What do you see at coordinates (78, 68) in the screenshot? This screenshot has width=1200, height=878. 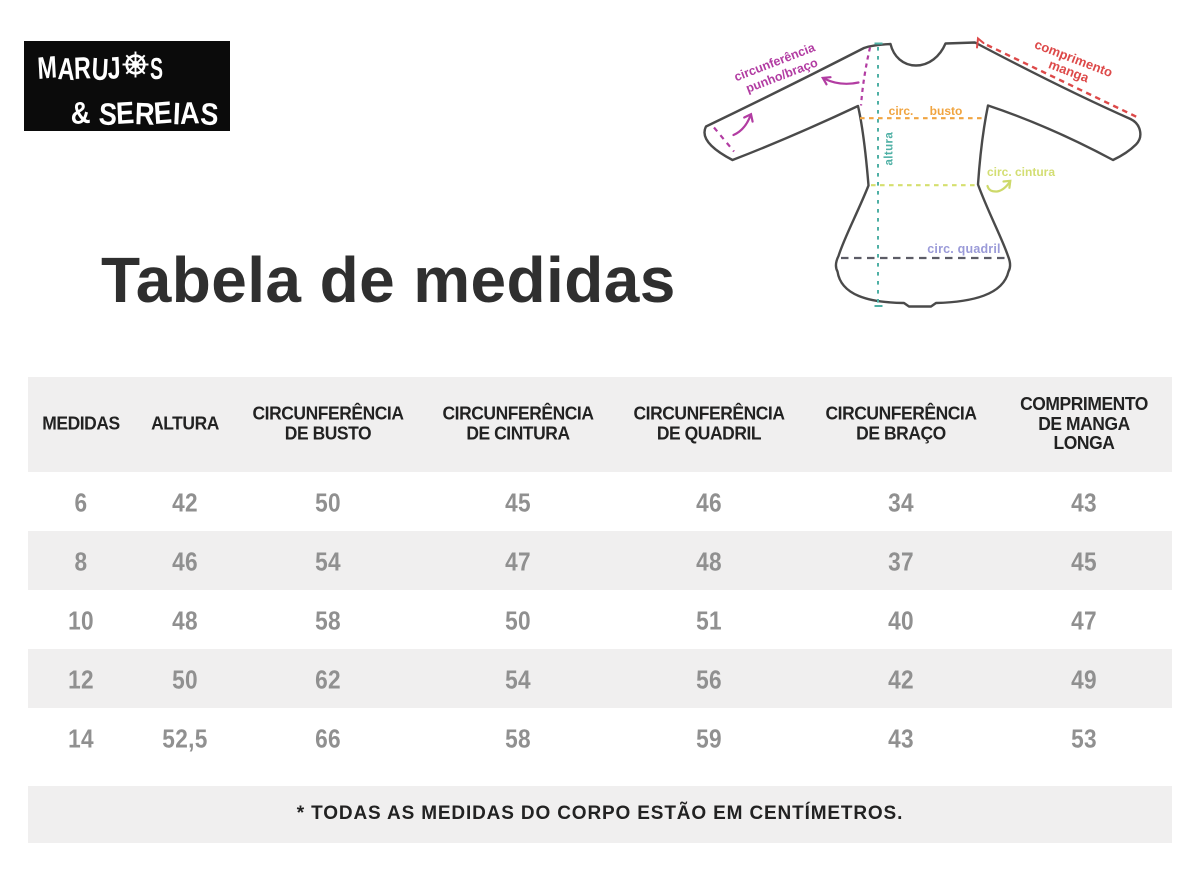 I see `logo-text-line1-left: MARUJ` at bounding box center [78, 68].